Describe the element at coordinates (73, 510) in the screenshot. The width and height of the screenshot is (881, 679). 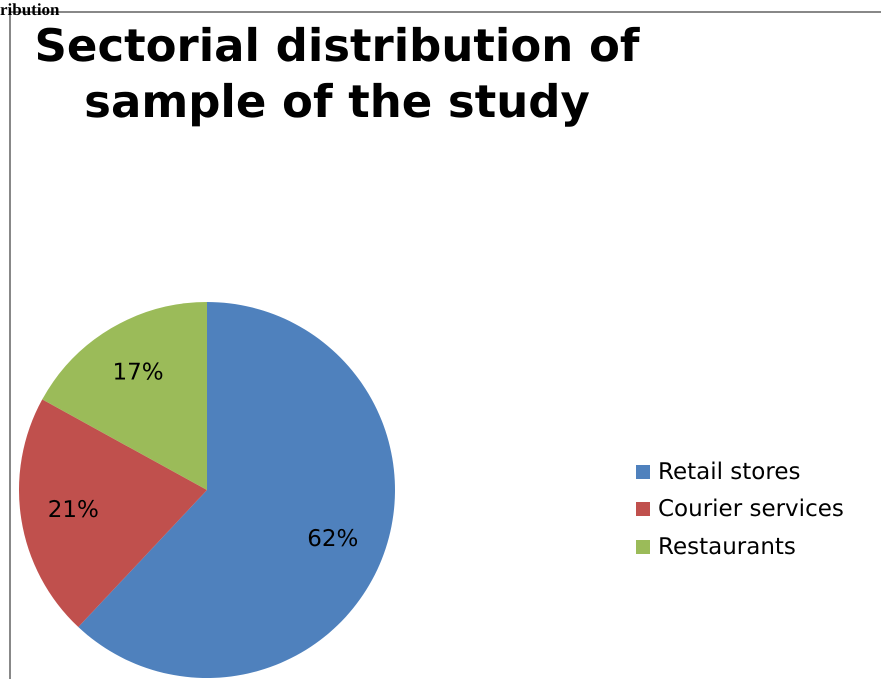
I see `data-label: 21%` at that location.